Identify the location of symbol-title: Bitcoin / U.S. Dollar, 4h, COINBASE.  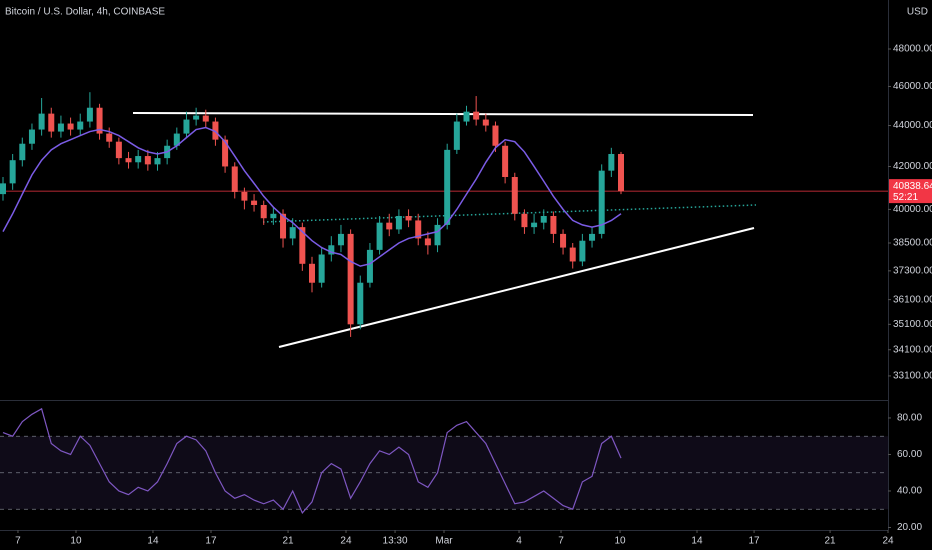
(85, 12).